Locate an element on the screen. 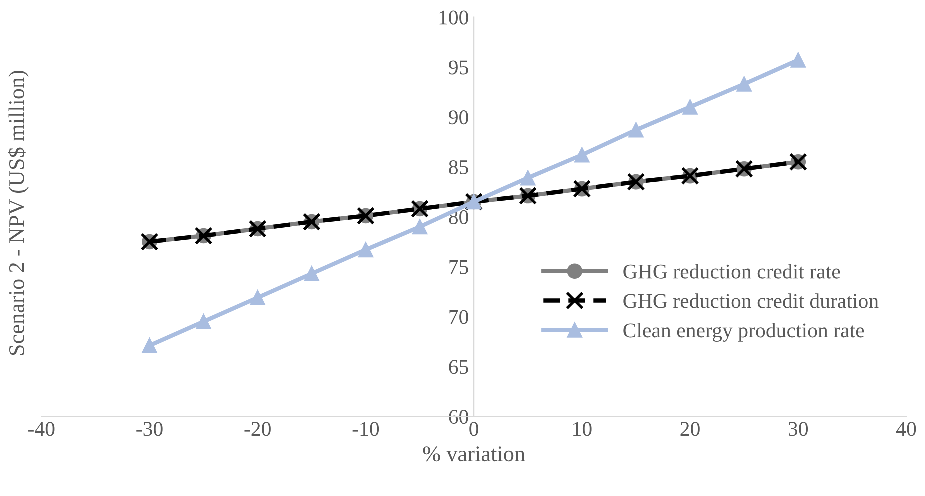 Image resolution: width=925 pixels, height=496 pixels. x-tick-label: 0 is located at coordinates (474, 429).